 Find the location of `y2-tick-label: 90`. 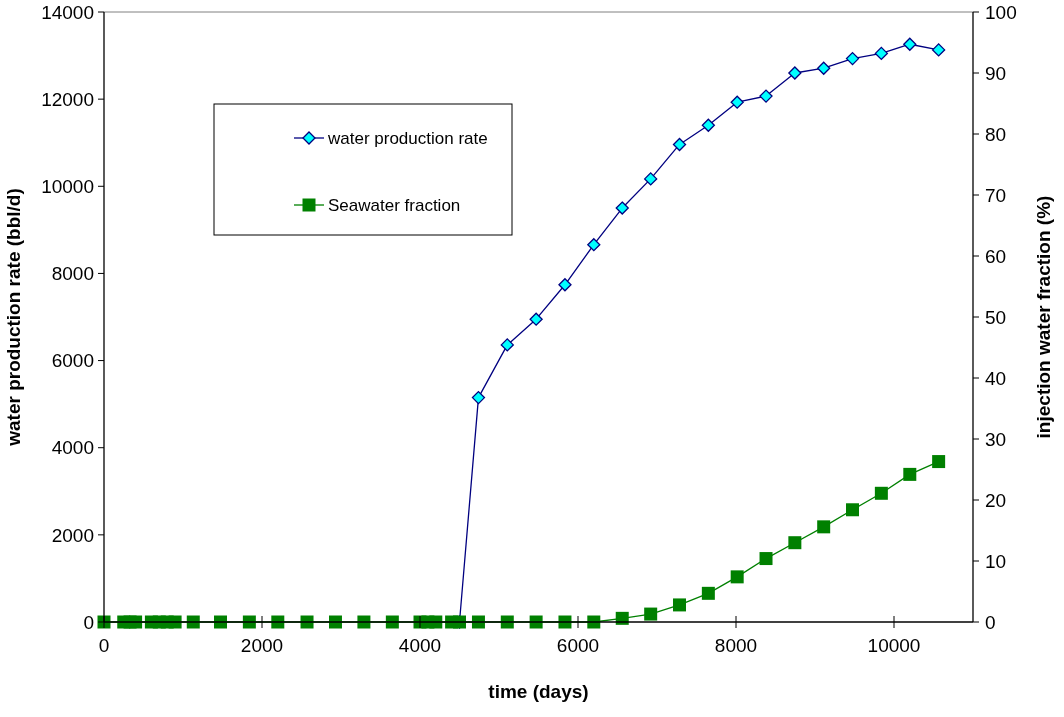

y2-tick-label: 90 is located at coordinates (996, 73).